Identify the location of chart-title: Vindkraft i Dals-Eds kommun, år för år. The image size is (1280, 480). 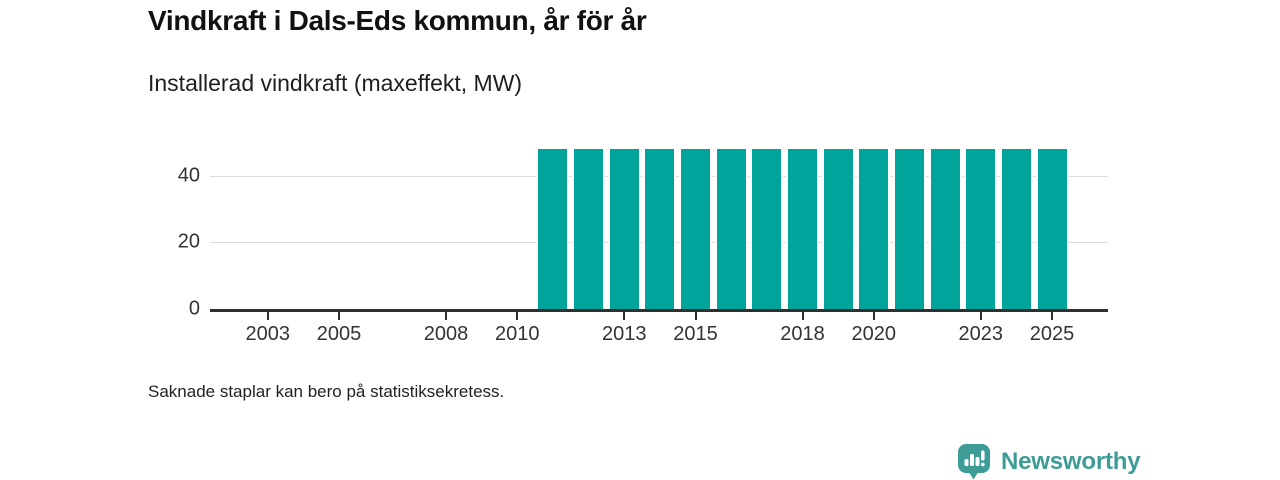
(397, 20).